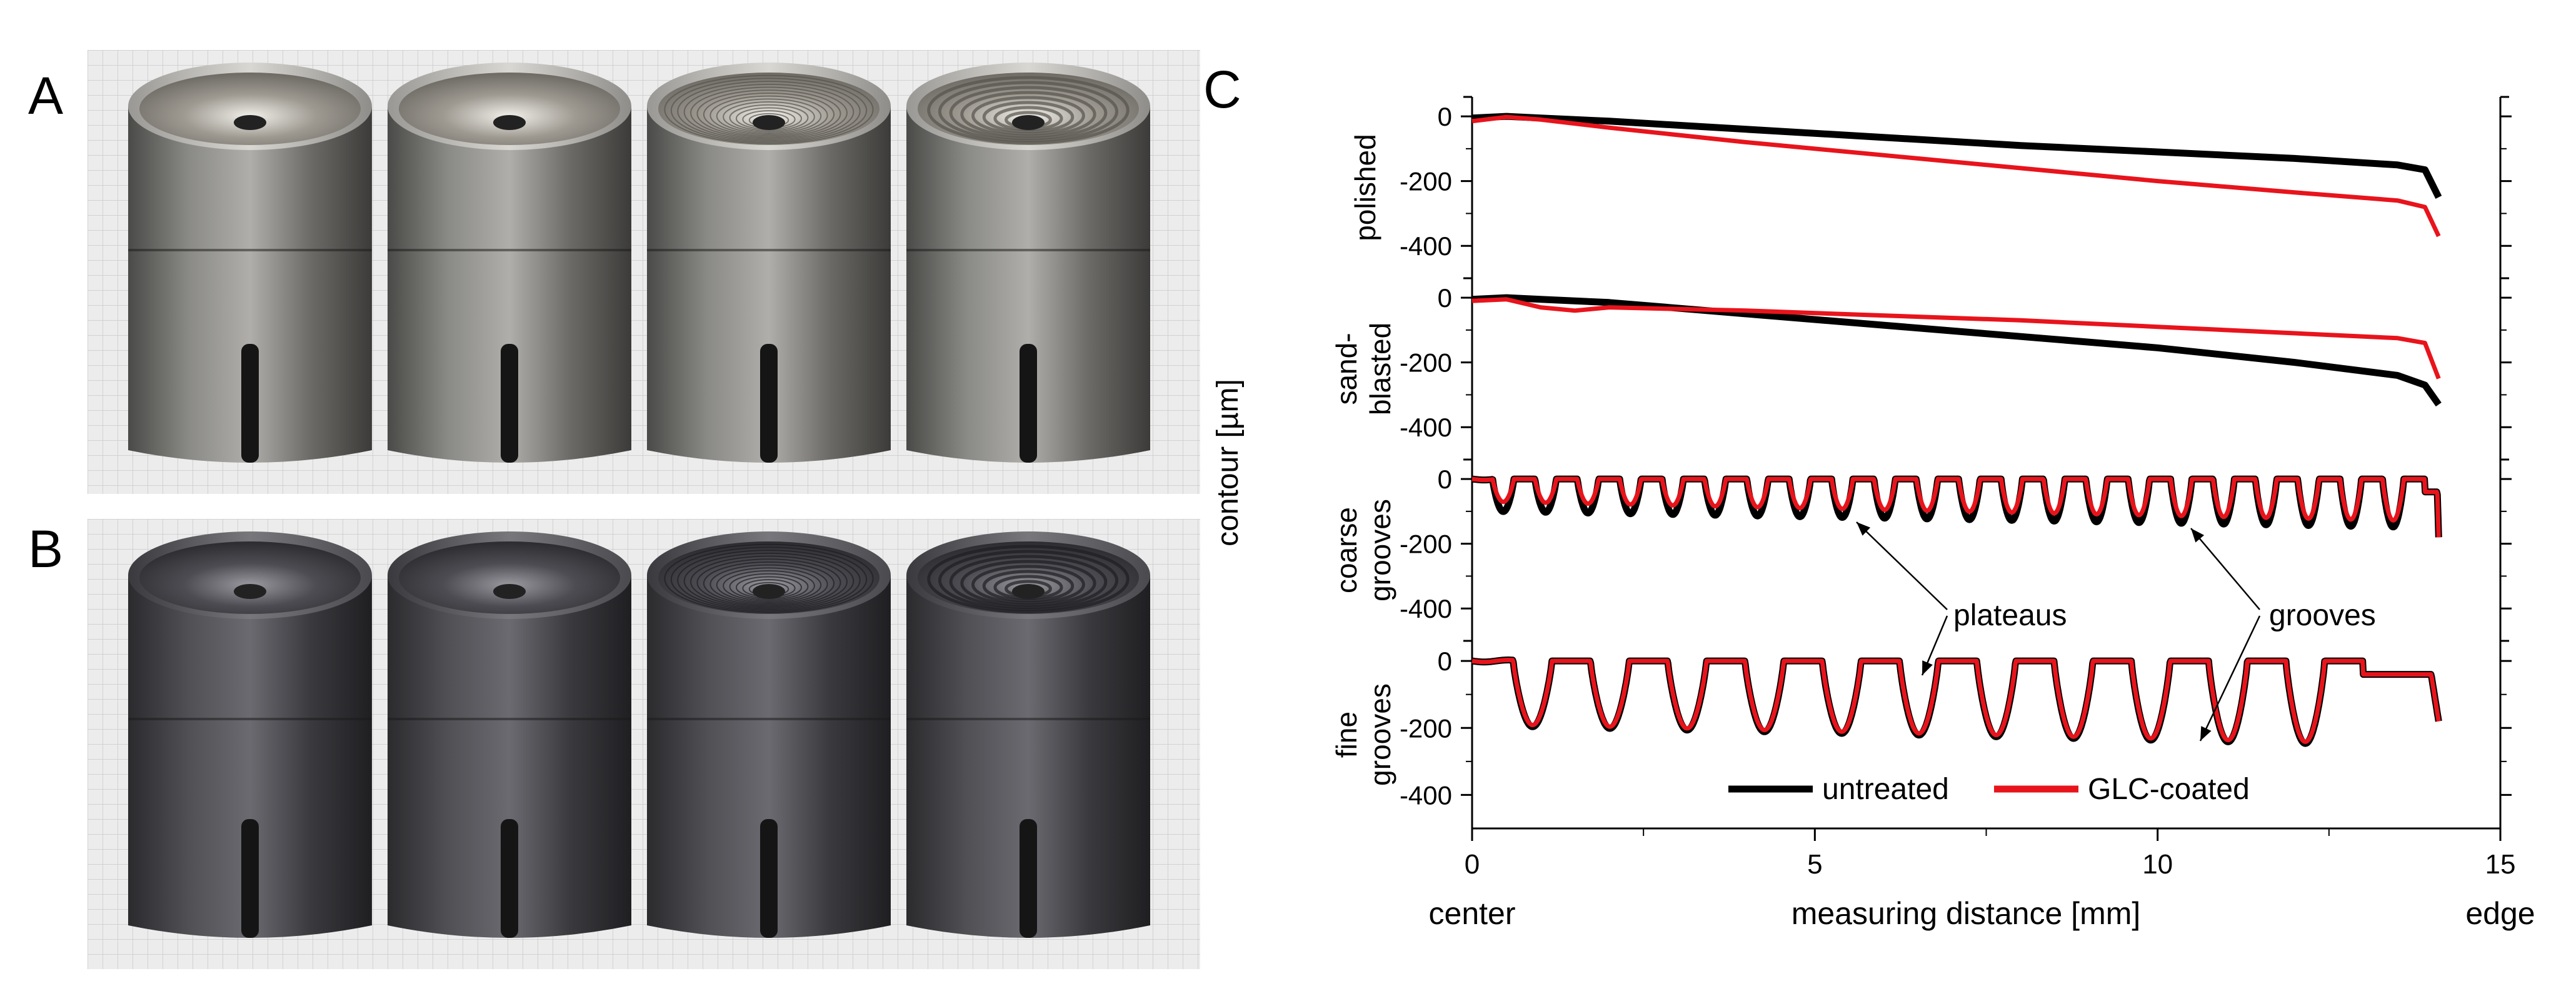 This screenshot has width=2576, height=996. I want to click on x-tick-label: 0, so click(1472, 864).